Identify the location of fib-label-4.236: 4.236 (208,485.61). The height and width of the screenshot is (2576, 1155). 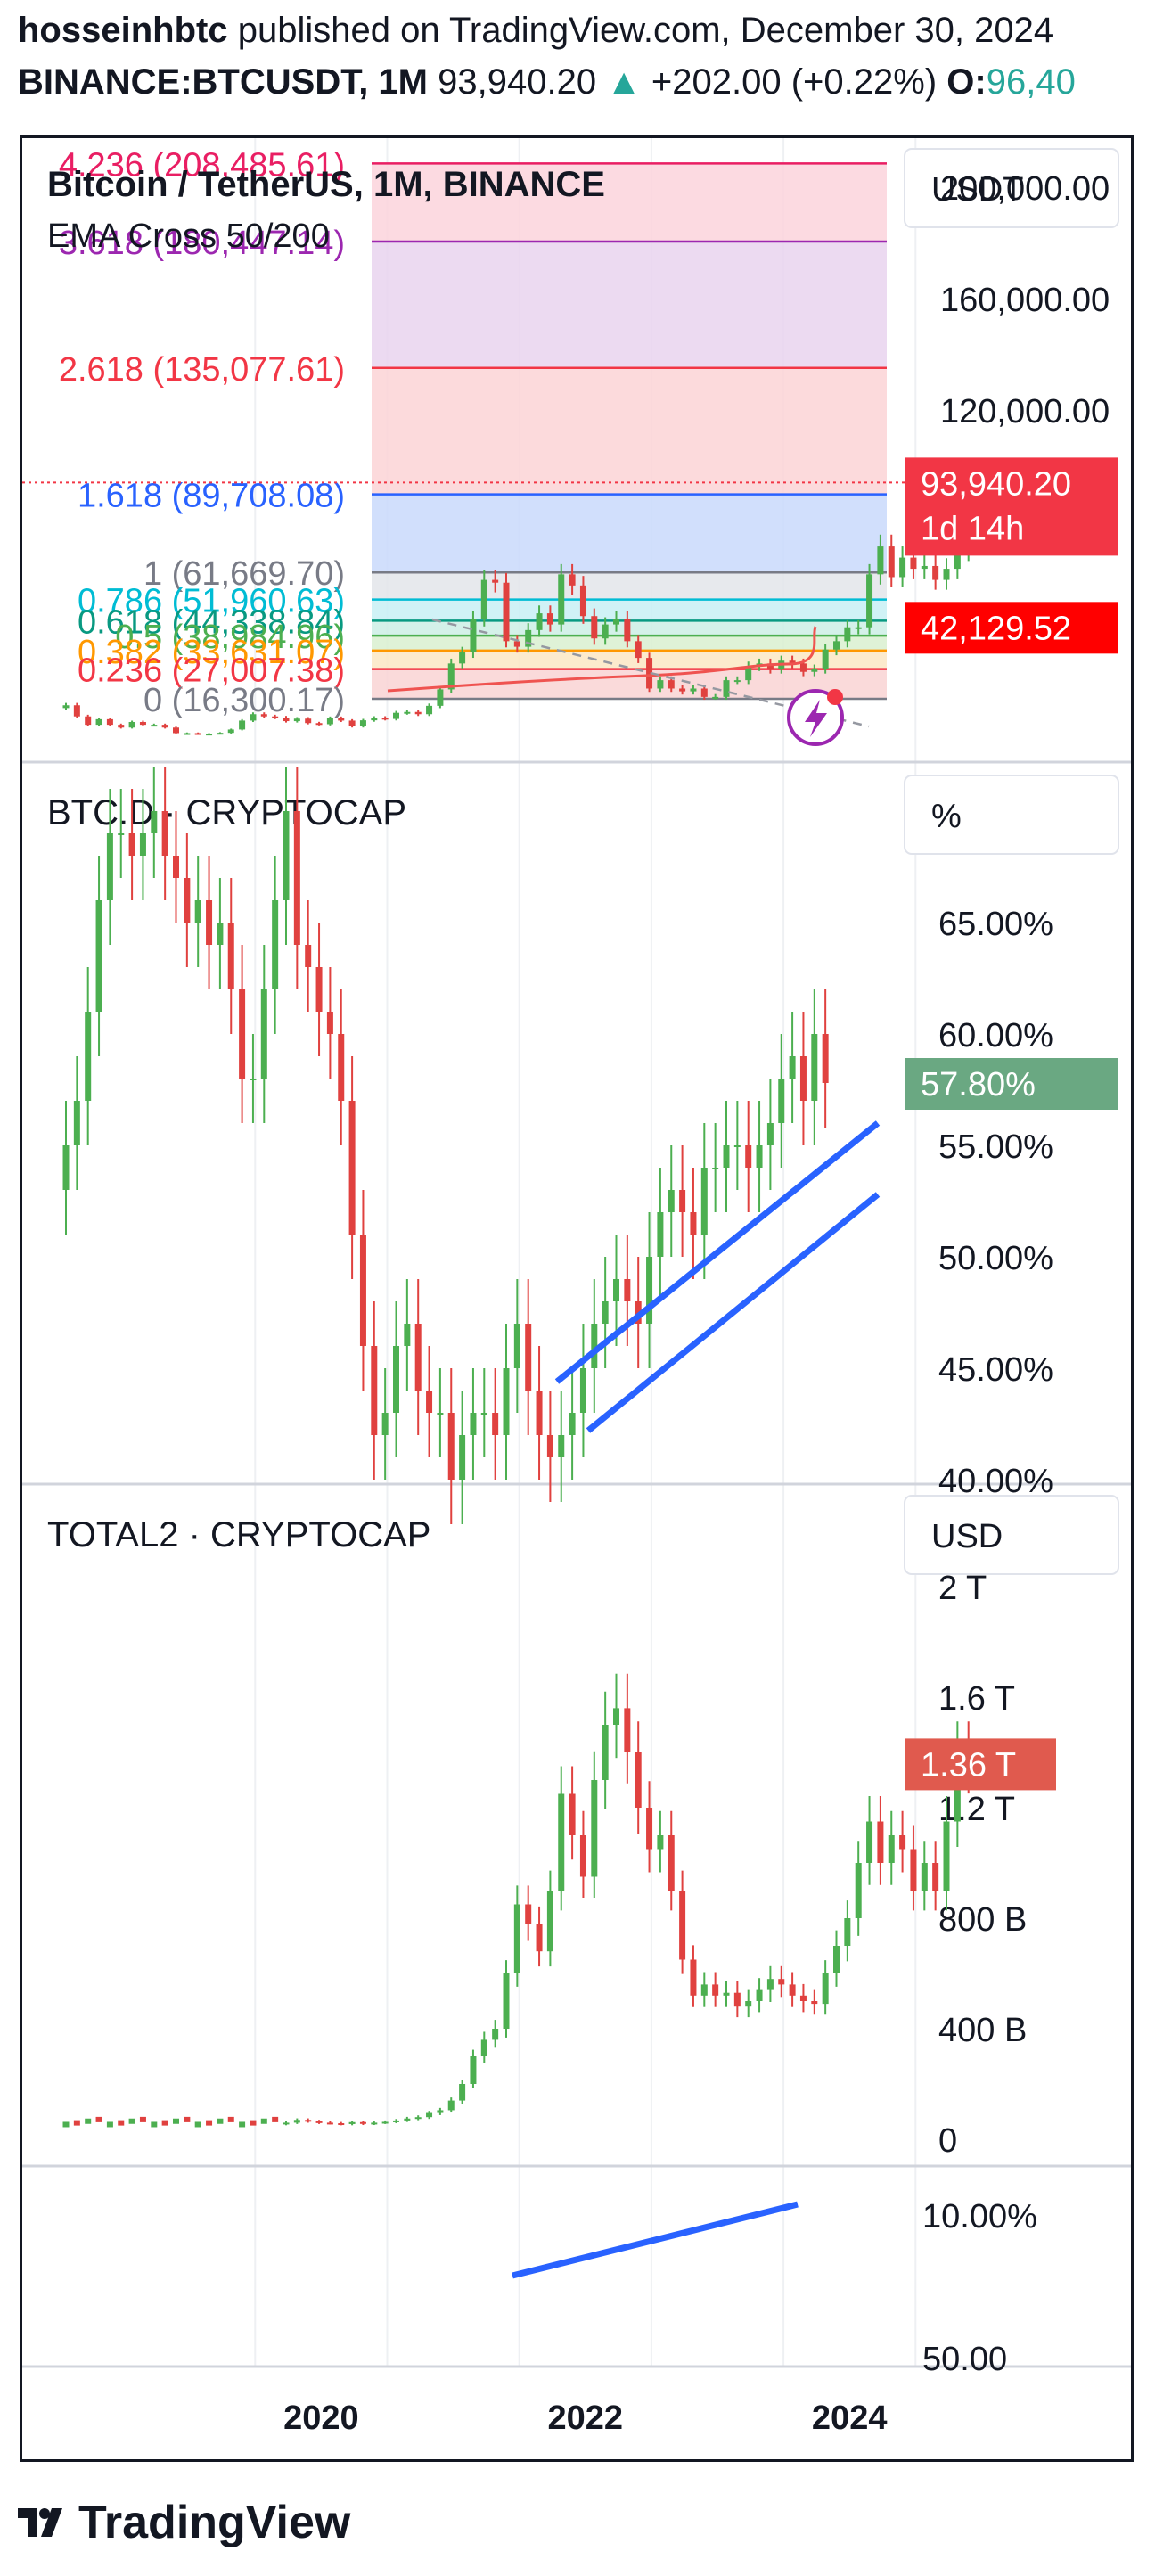
(202, 165).